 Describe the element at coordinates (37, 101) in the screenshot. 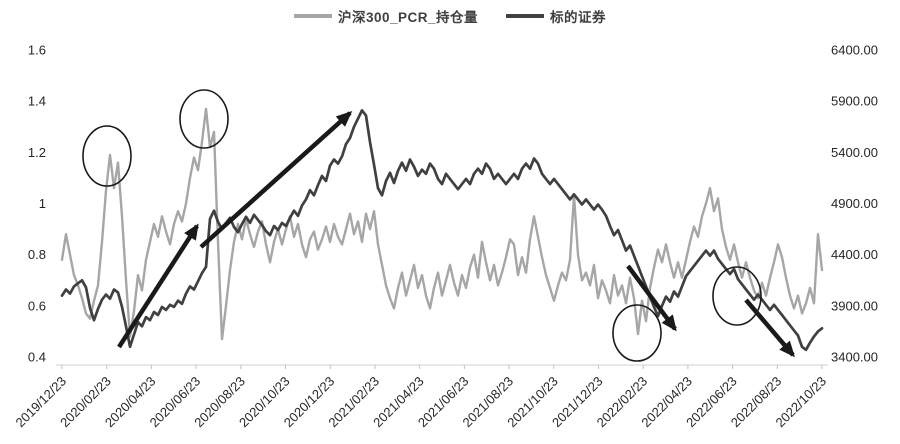

I see `y-axis-tick-left: 1.4` at that location.